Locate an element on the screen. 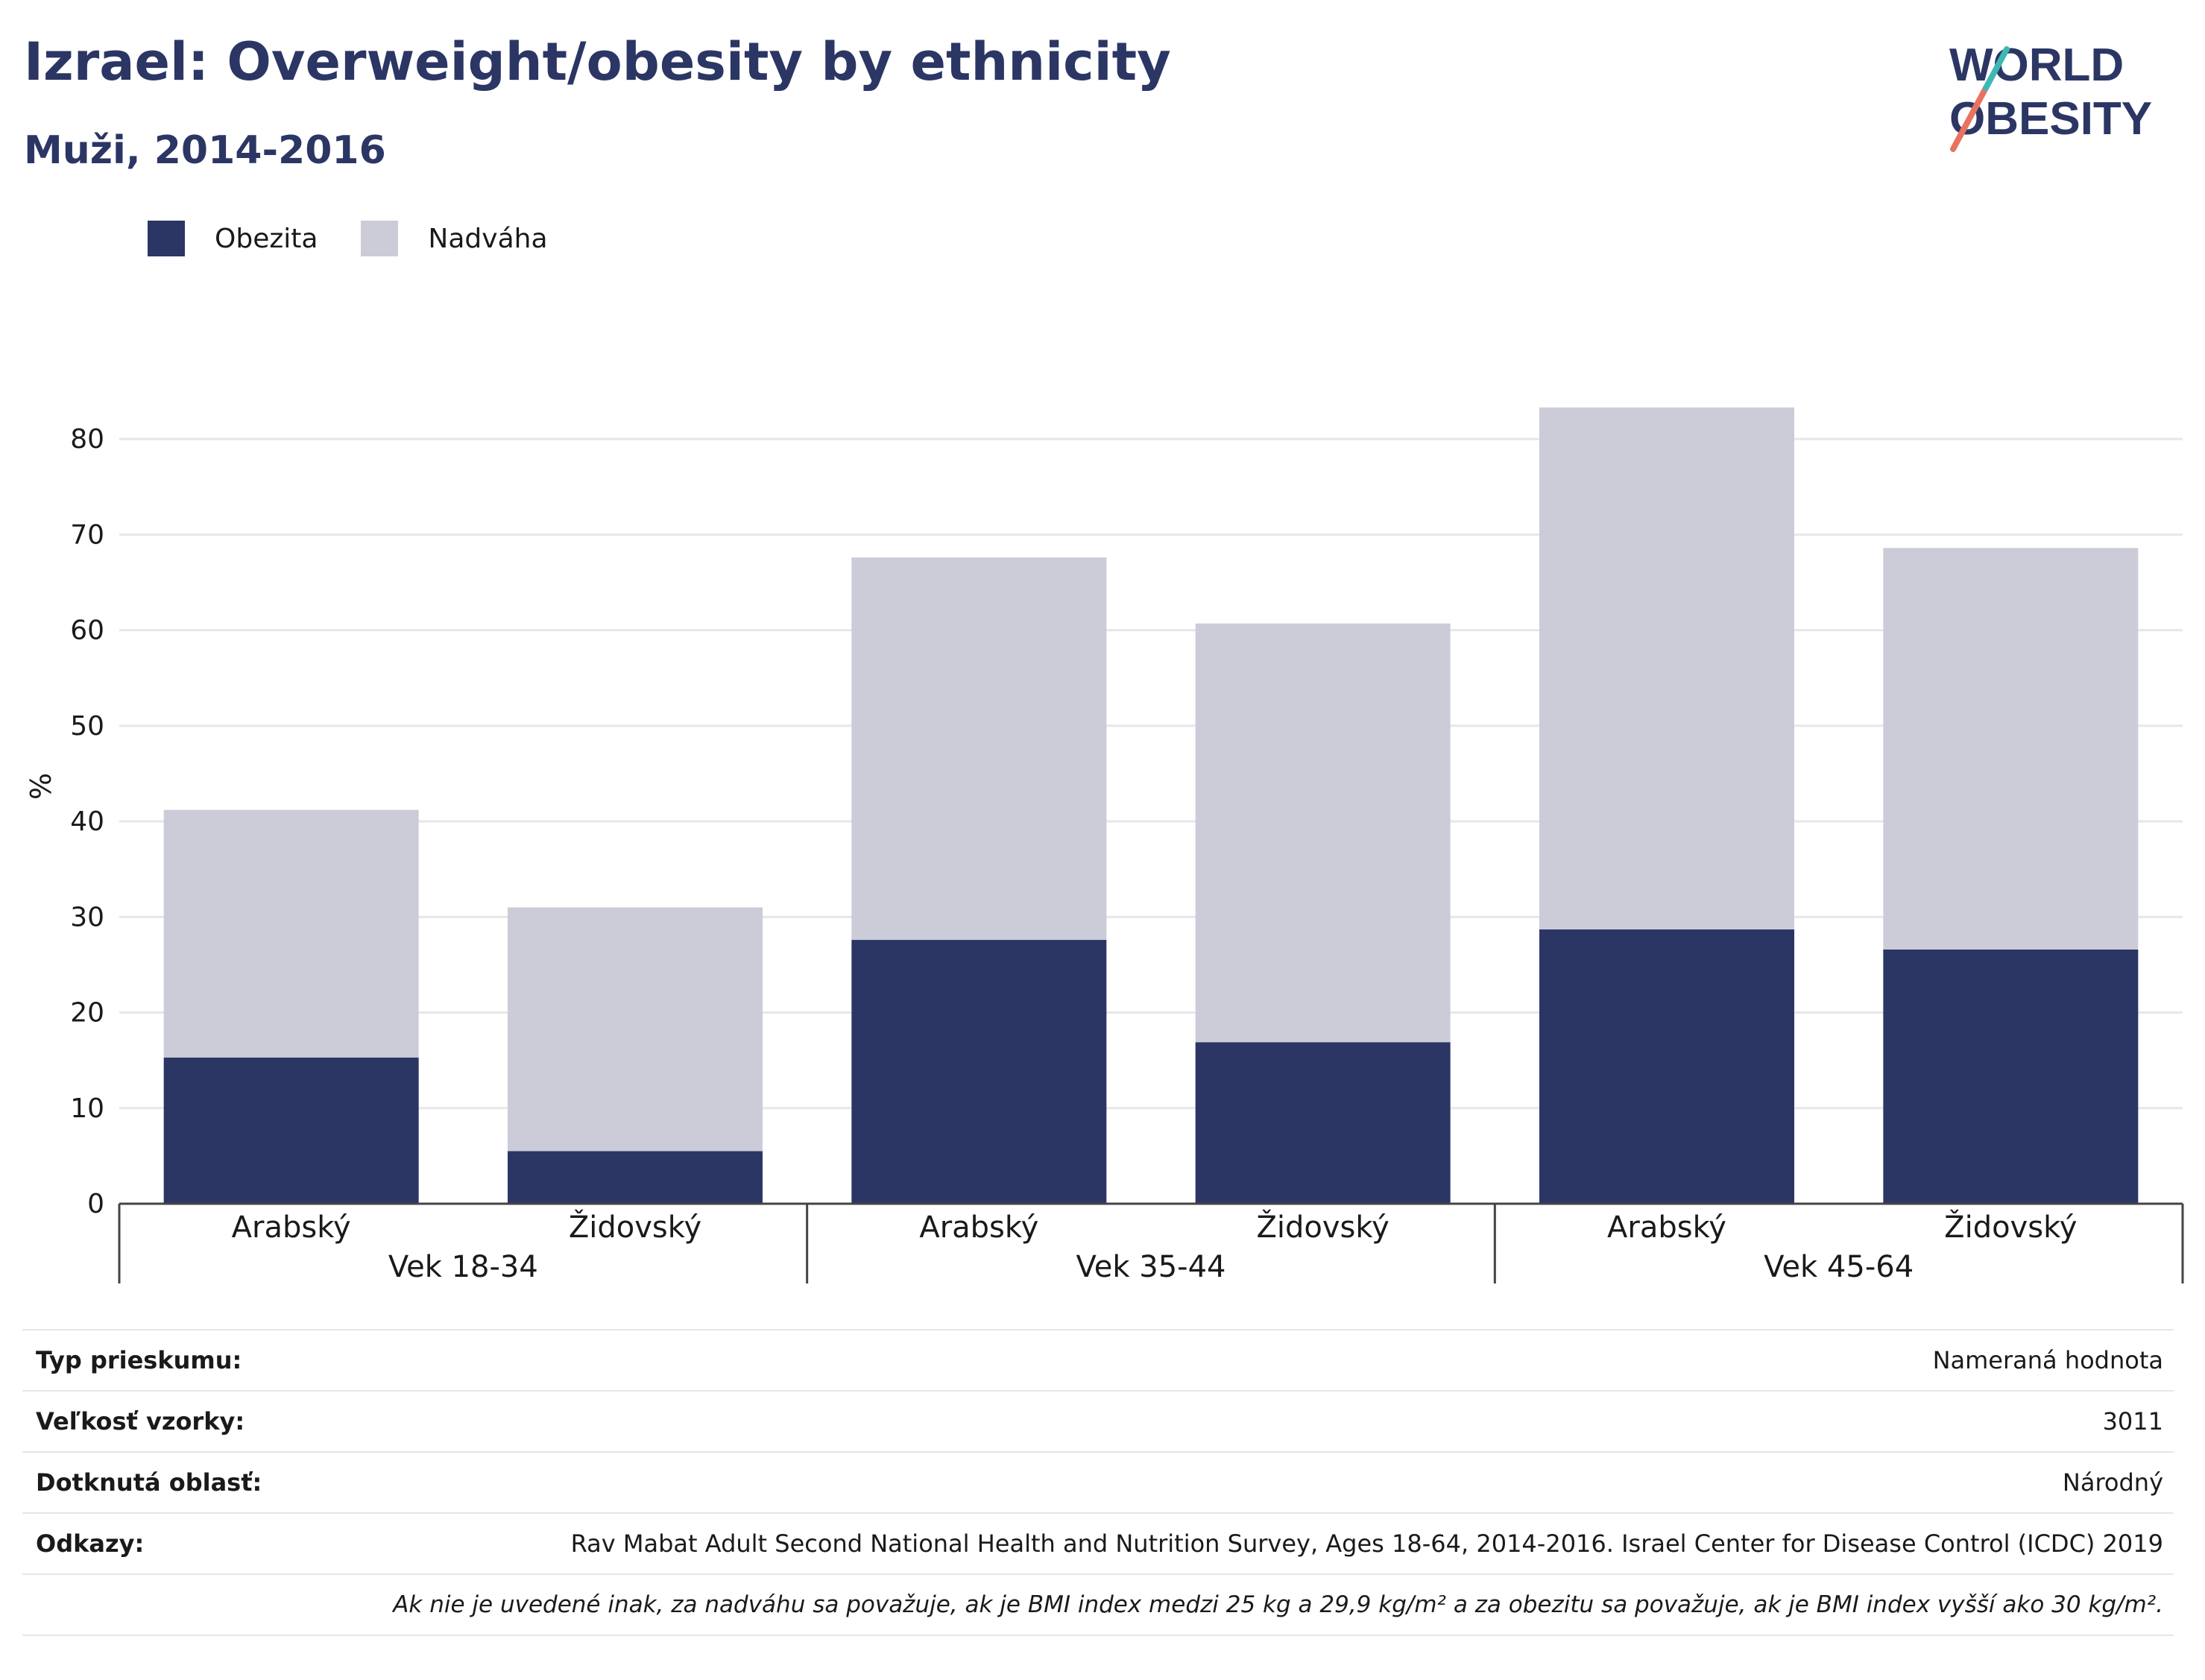 The width and height of the screenshot is (2205, 1680). y-tick-label: 80 is located at coordinates (87, 439).